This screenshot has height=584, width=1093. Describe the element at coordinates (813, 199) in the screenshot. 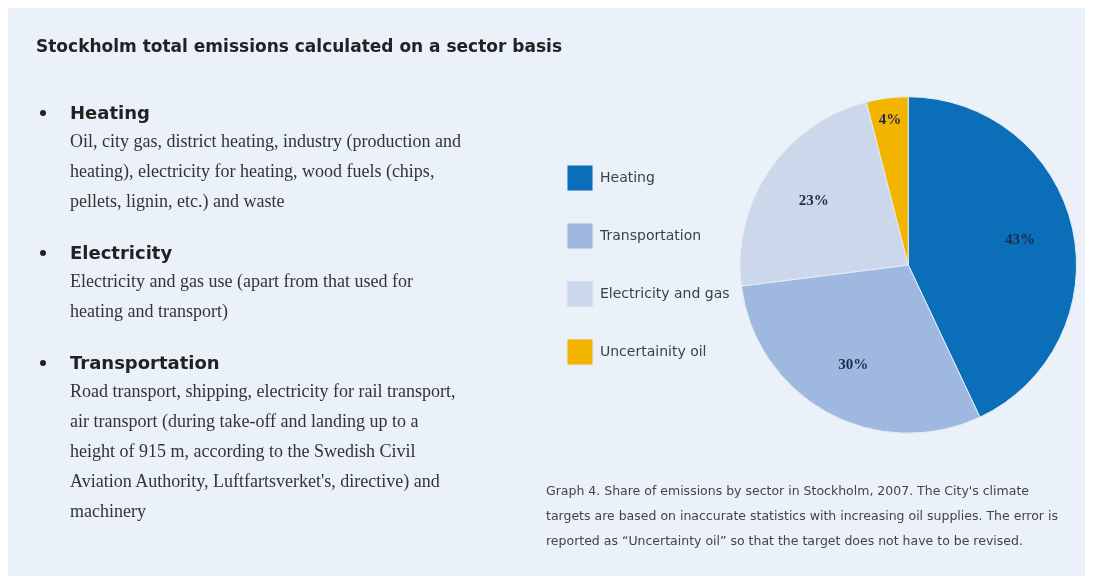

I see `data-label: 23%` at that location.